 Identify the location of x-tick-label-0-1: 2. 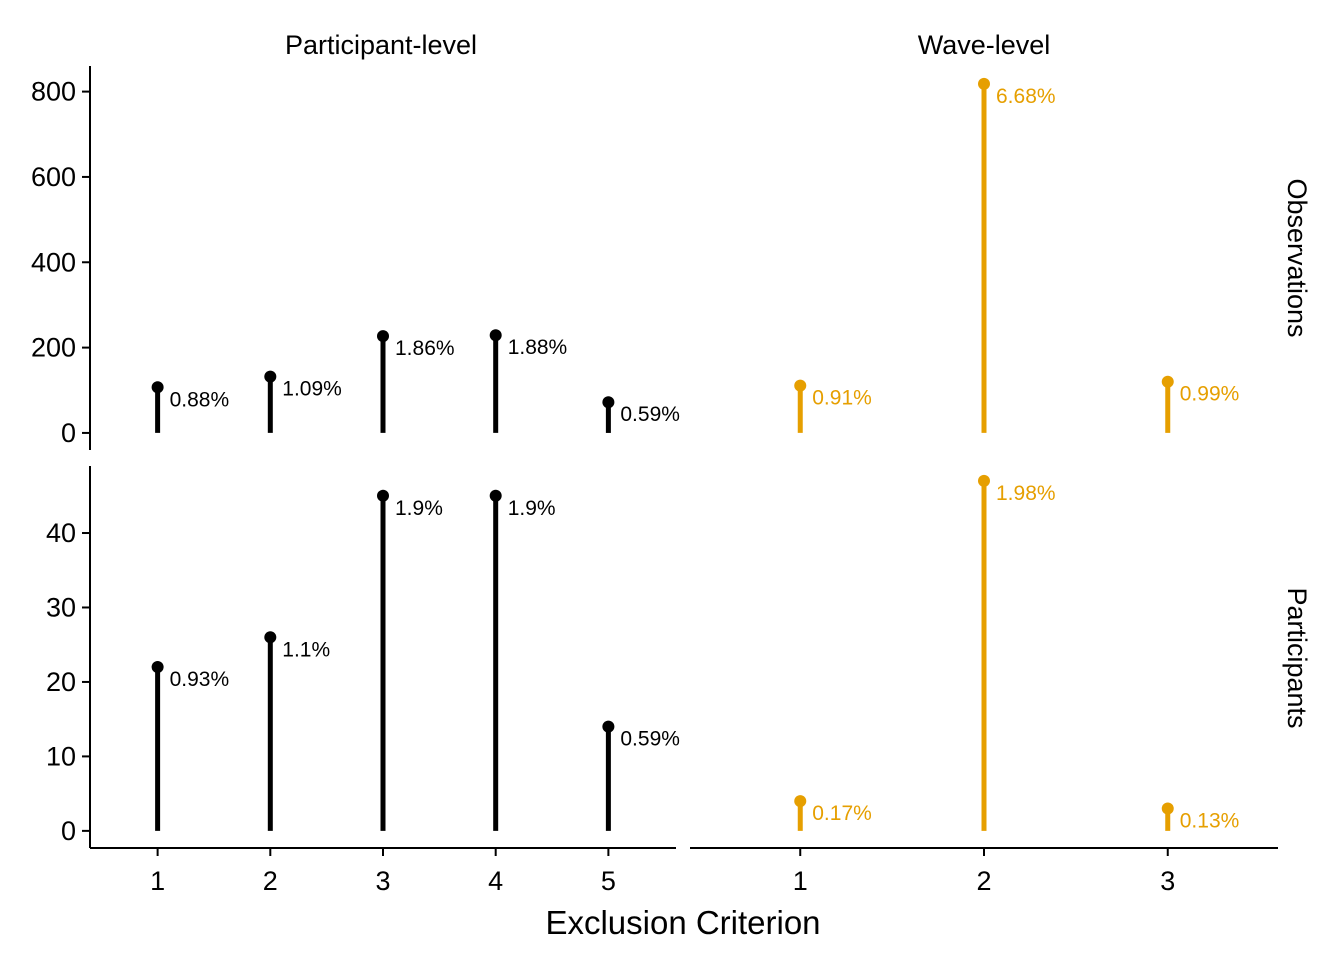
(270, 881).